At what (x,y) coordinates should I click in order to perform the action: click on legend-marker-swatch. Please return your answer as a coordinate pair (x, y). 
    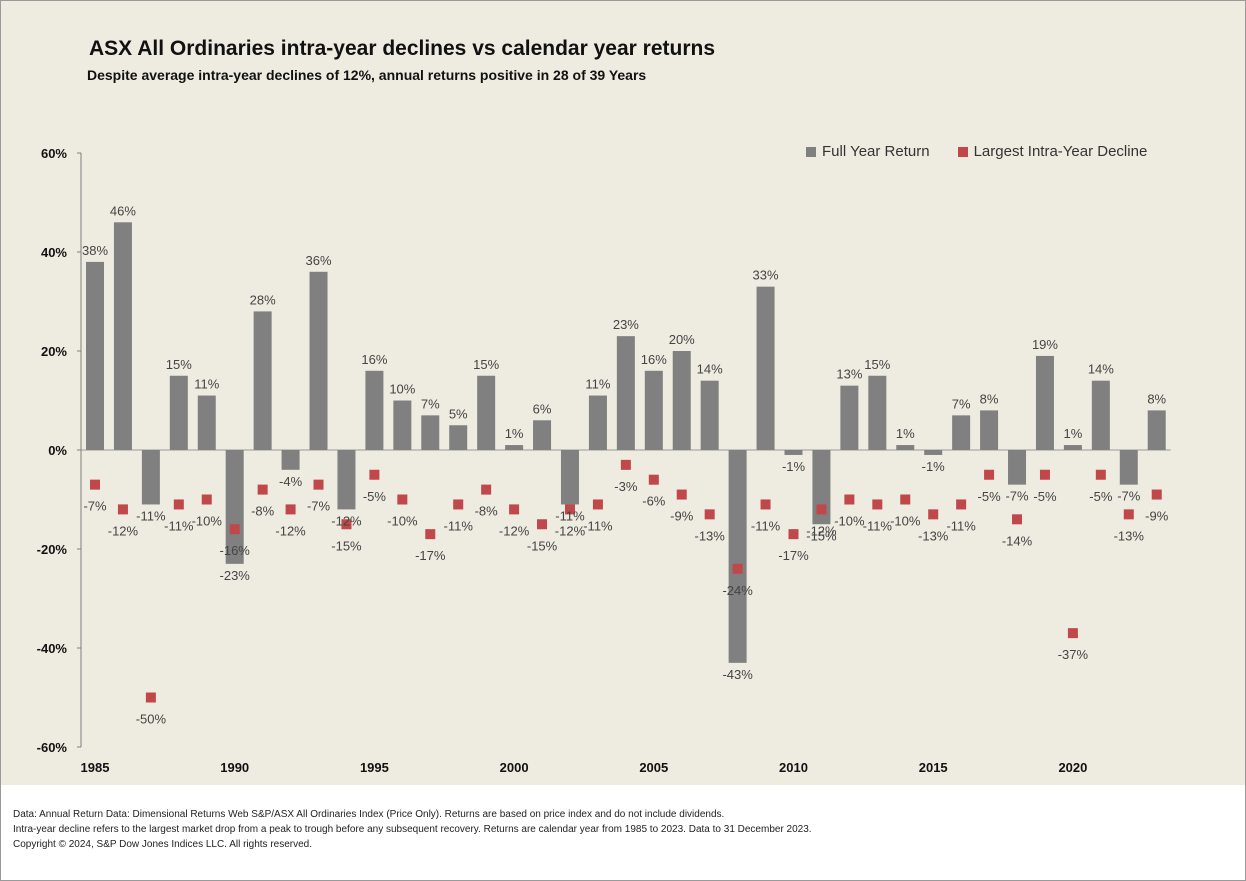
    Looking at the image, I should click on (962, 151).